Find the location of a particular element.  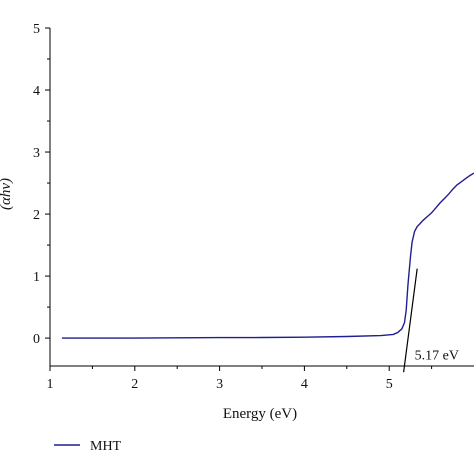

y-tick-label-3: 3 is located at coordinates (36, 153).